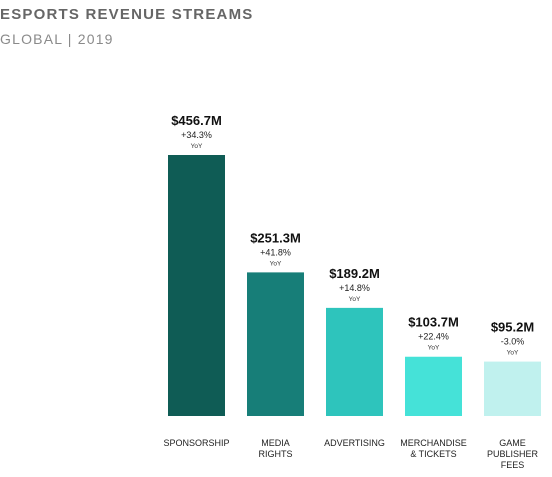 The height and width of the screenshot is (477, 552). Describe the element at coordinates (276, 263) in the screenshot. I see `yoy-label-2: YoY` at that location.